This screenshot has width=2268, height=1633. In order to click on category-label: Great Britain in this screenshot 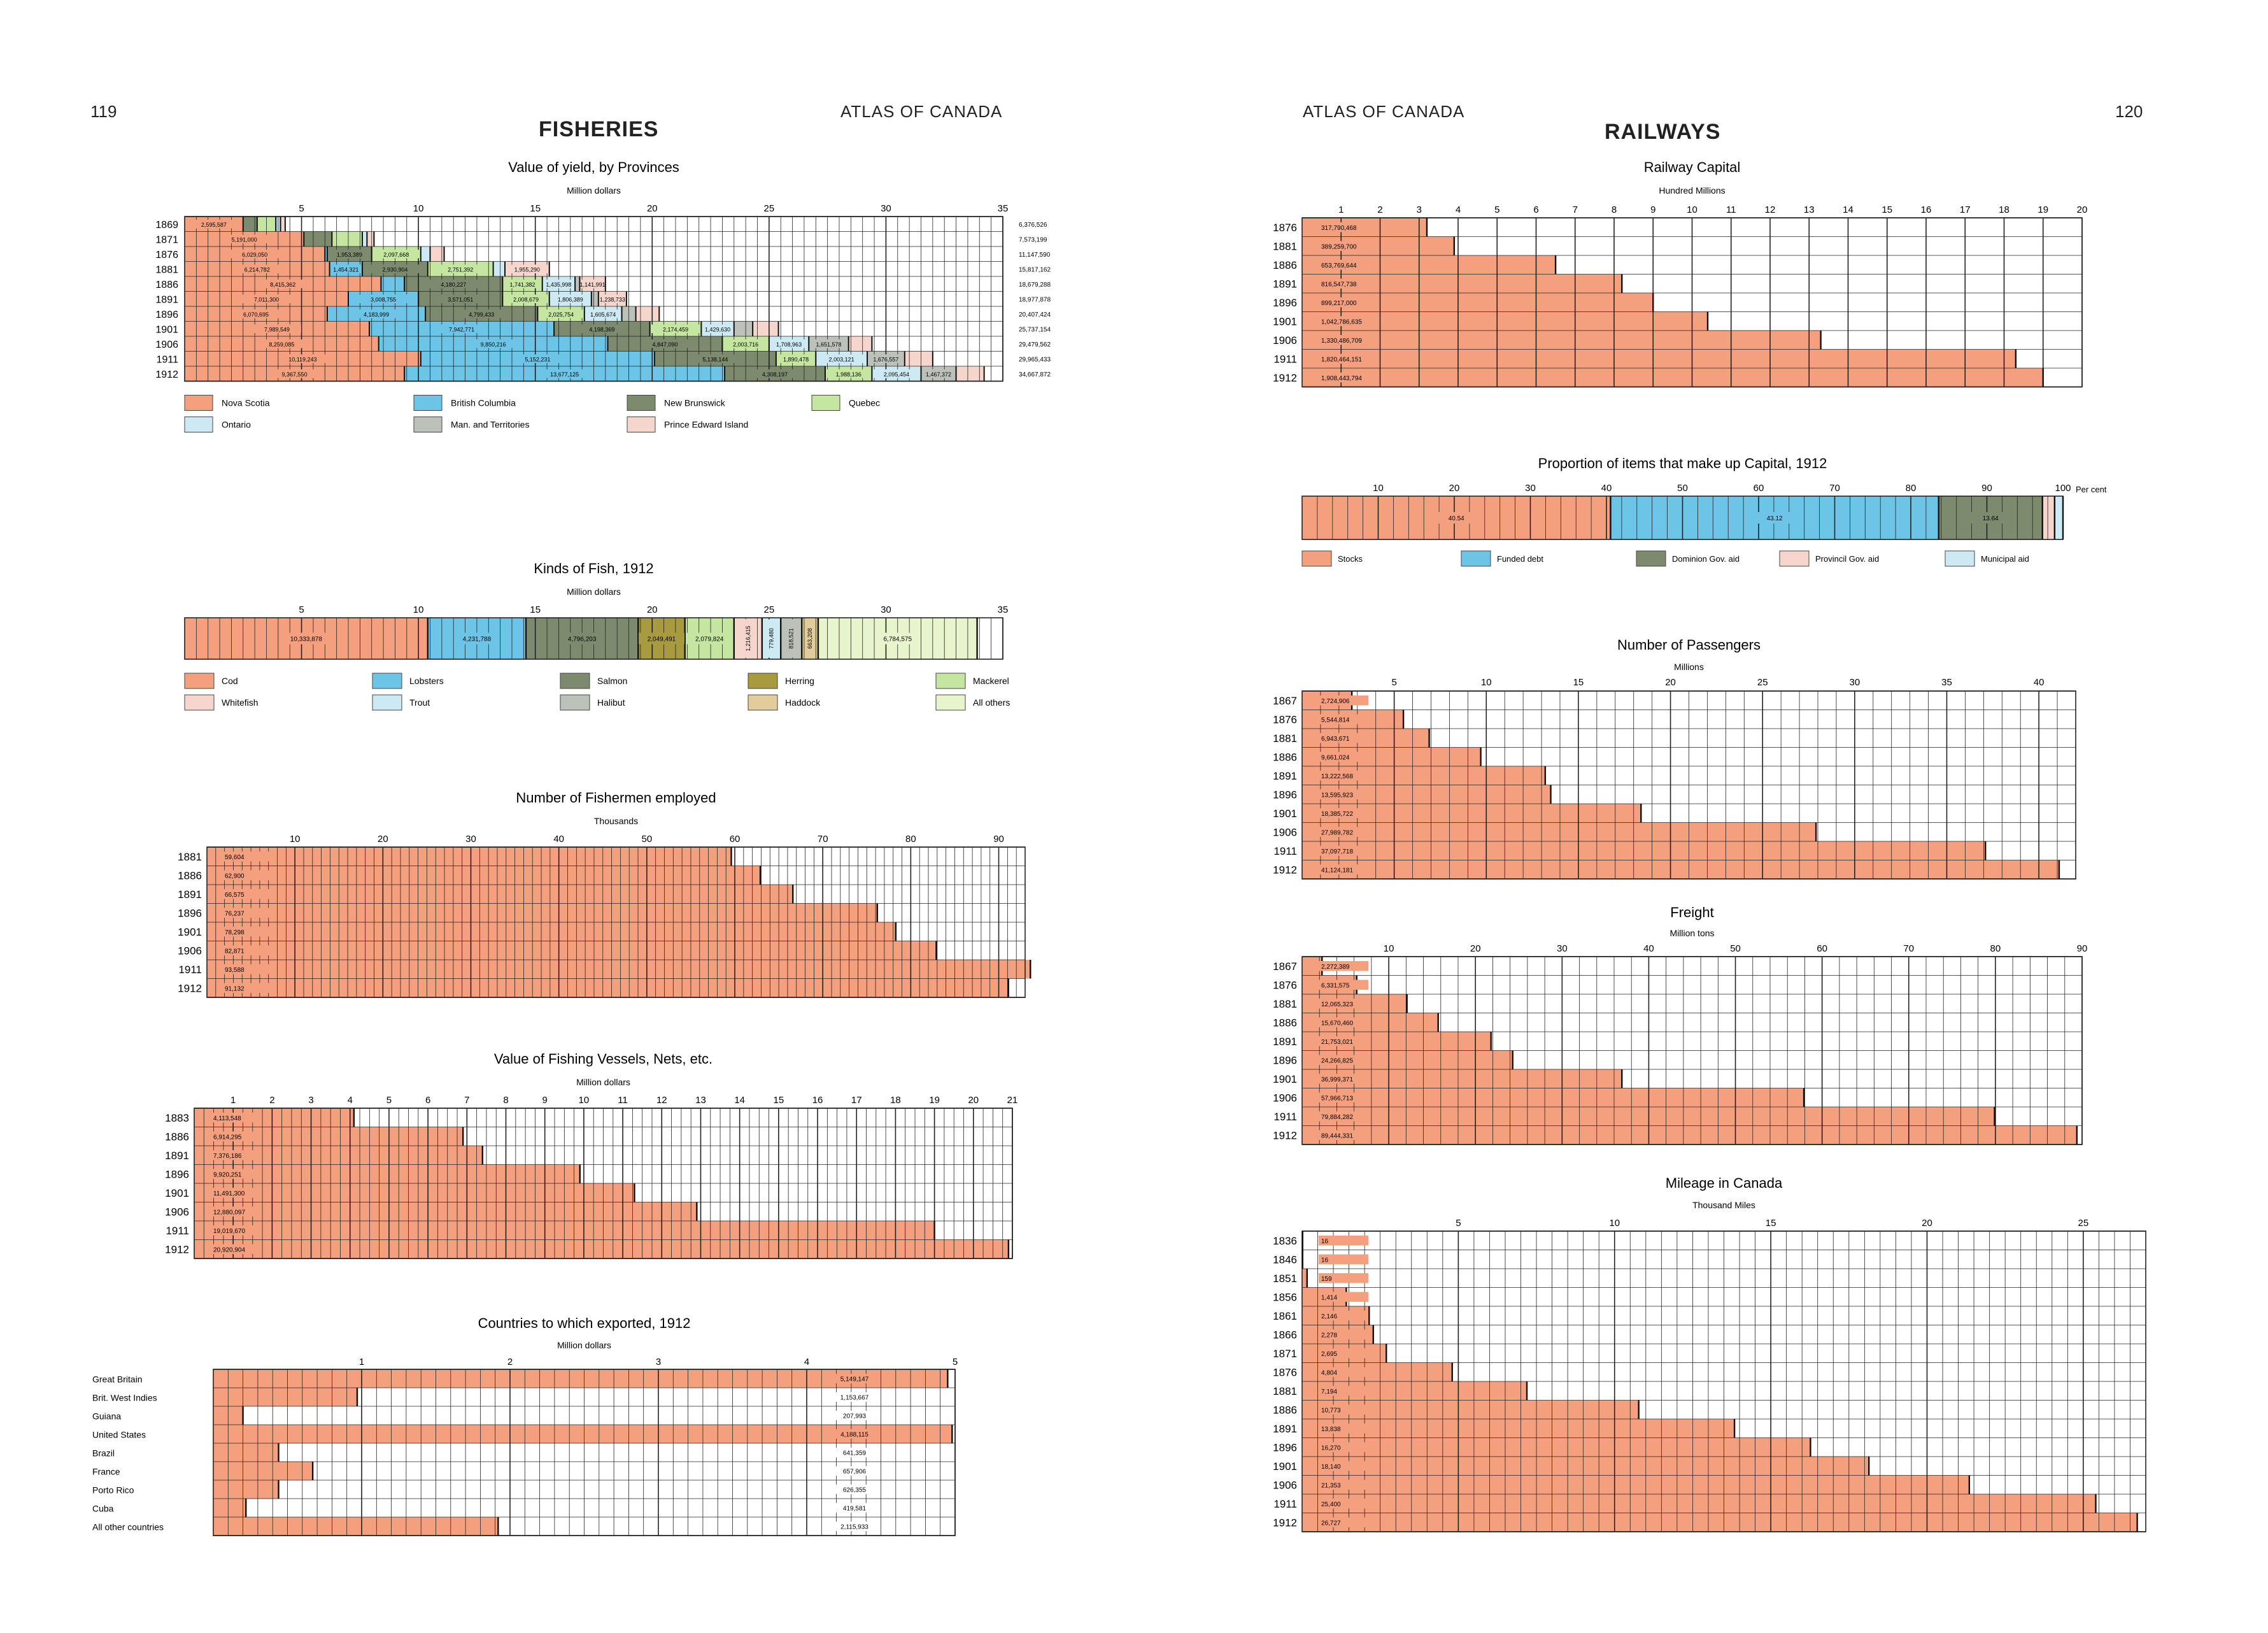, I will do `click(118, 1379)`.